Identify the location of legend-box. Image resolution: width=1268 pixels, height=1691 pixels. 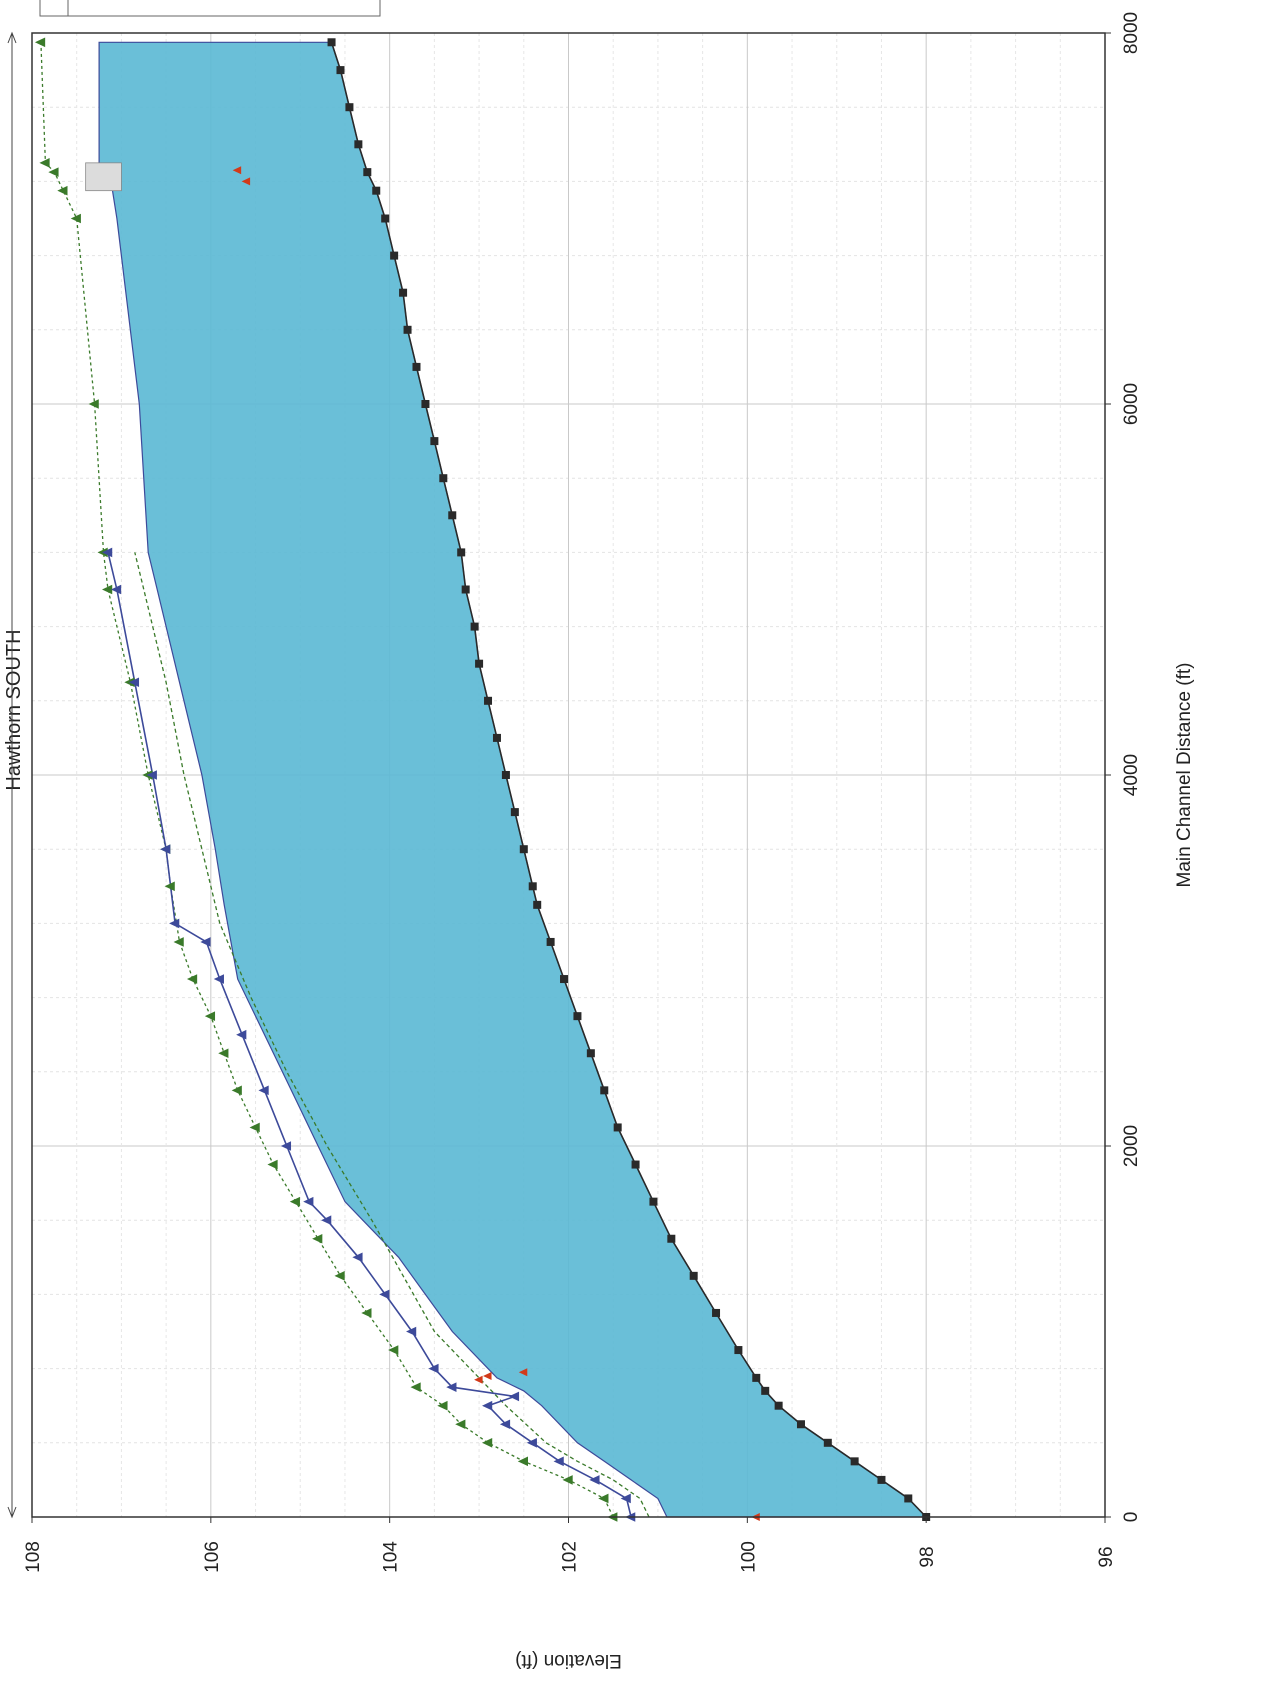
(210, 8).